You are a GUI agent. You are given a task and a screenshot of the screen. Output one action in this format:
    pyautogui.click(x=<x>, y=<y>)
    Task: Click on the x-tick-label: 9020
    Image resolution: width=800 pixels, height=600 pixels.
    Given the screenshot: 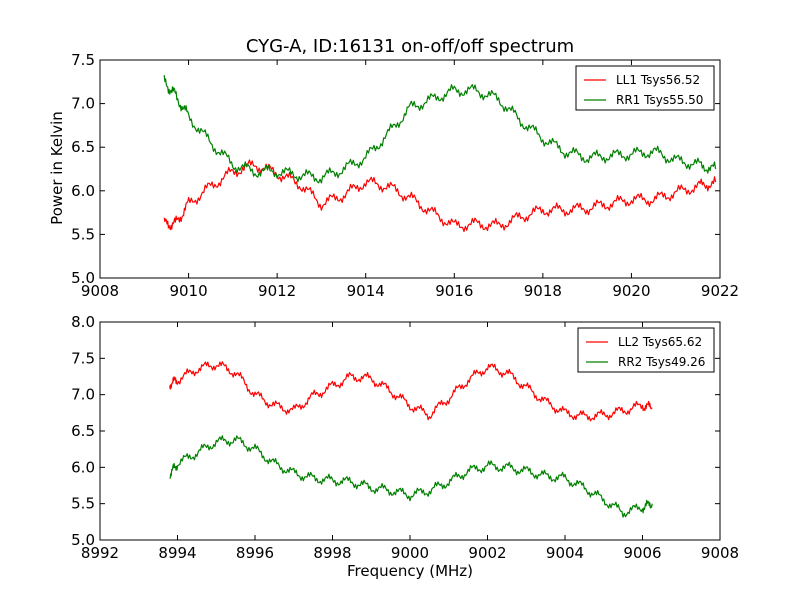 What is the action you would take?
    pyautogui.click(x=631, y=291)
    